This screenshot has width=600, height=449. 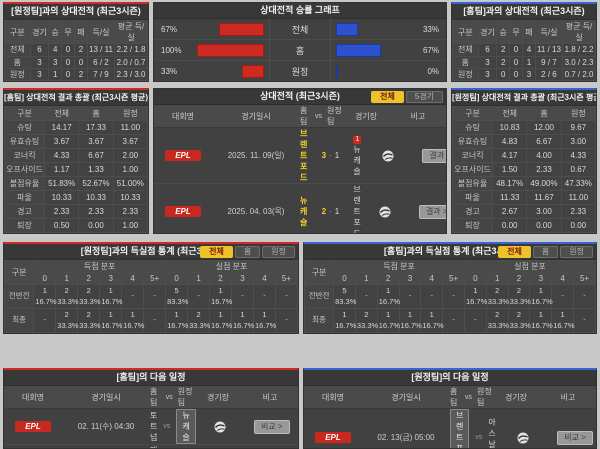 What do you see at coordinates (578, 128) in the screenshot?
I see `stat-cell: 9.67` at bounding box center [578, 128].